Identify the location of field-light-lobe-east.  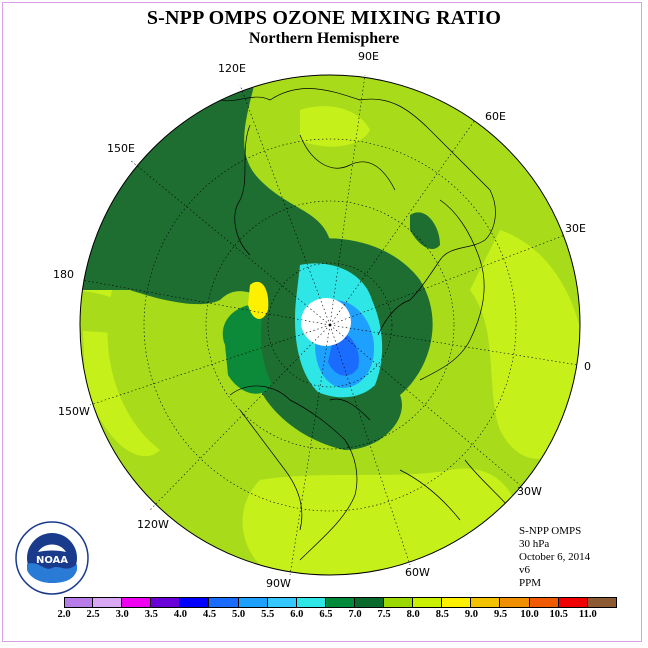
(525, 344).